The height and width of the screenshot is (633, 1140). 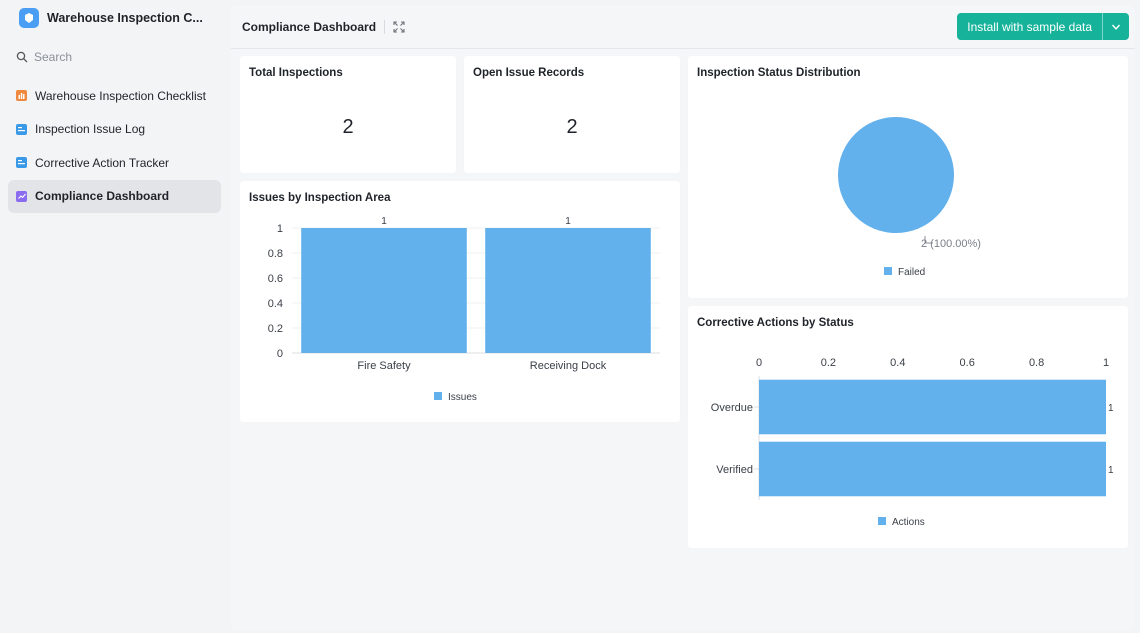 What do you see at coordinates (896, 175) in the screenshot?
I see `pie-slice` at bounding box center [896, 175].